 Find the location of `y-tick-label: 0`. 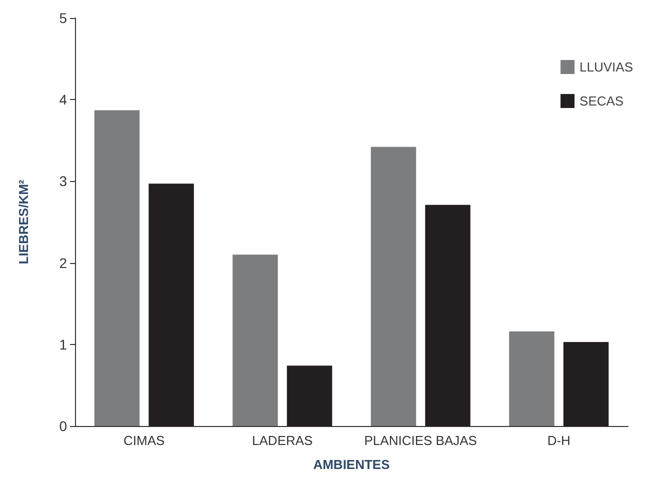

y-tick-label: 0 is located at coordinates (63, 426).